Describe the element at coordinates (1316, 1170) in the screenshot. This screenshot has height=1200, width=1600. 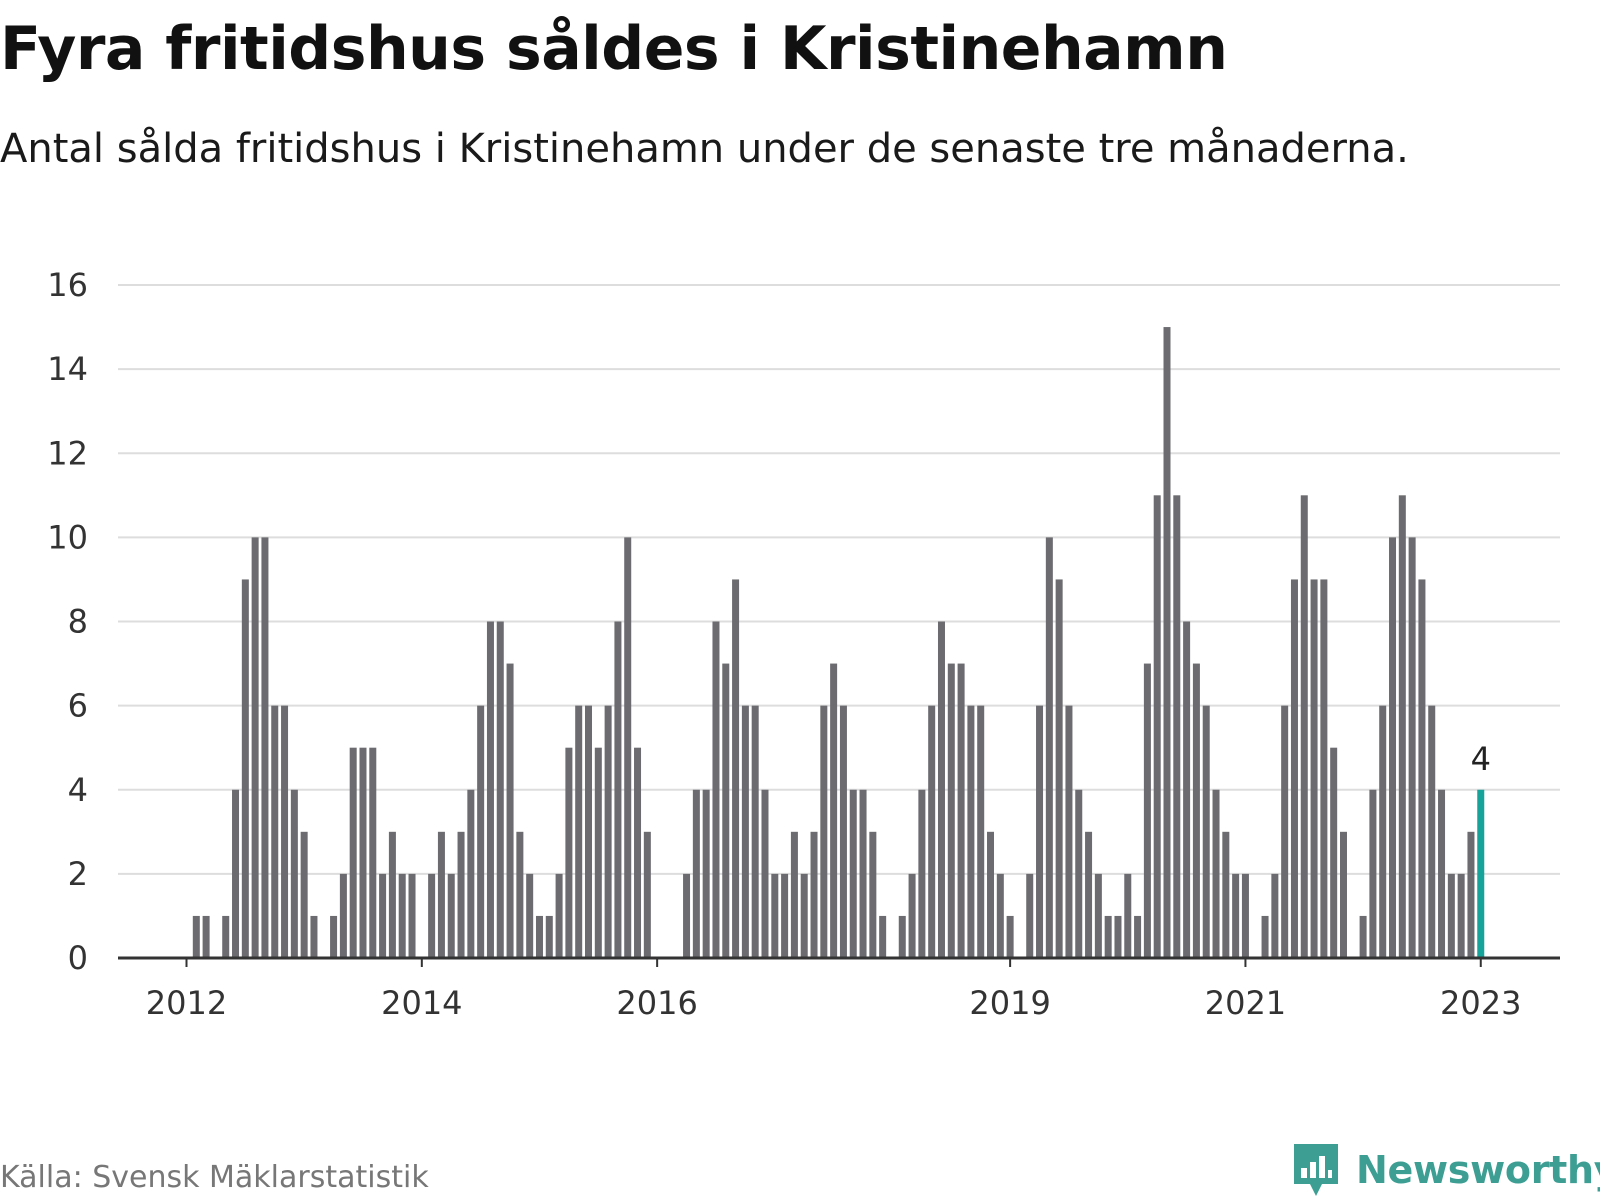
I see `newsworthy-logo-icon` at that location.